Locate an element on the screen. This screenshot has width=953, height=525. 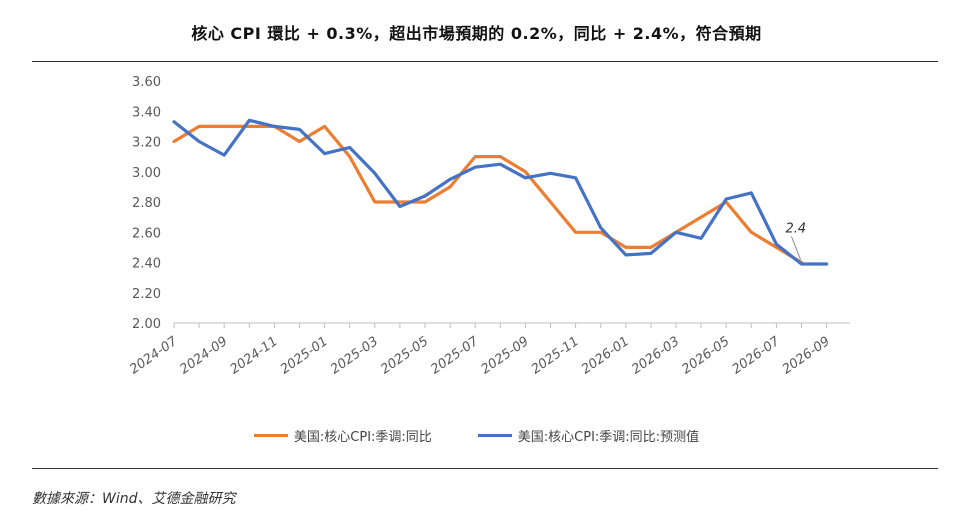
bottom-divider is located at coordinates (485, 468).